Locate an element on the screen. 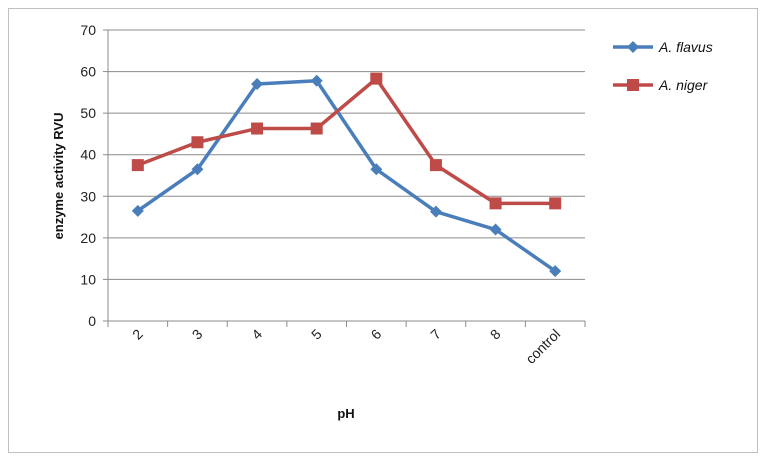 The image size is (768, 465). y-tick-label: 70 is located at coordinates (88, 30).